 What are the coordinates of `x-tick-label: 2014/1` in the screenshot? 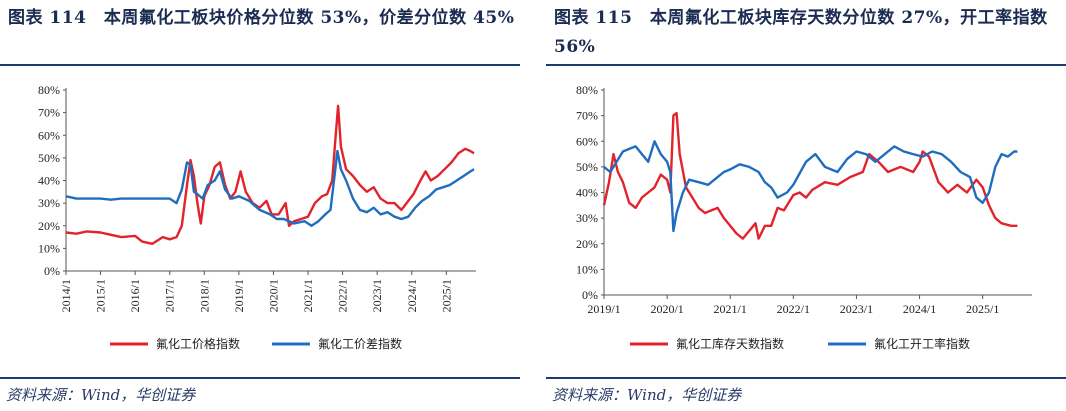 It's located at (66, 295).